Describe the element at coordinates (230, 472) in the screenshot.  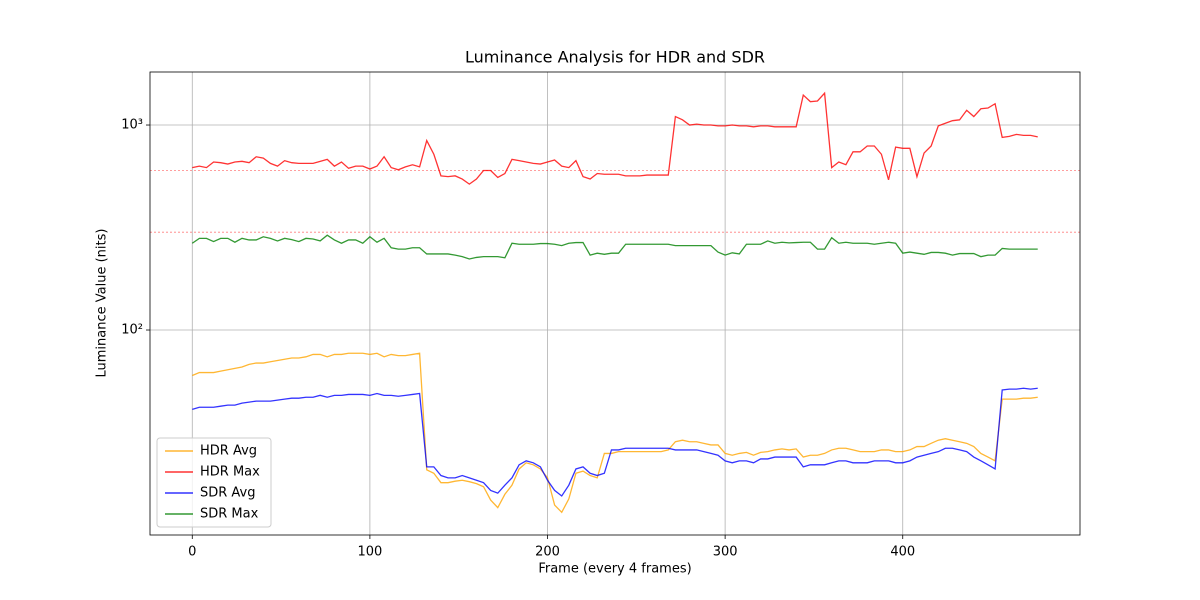
I see `legend-label: HDR Max` at that location.